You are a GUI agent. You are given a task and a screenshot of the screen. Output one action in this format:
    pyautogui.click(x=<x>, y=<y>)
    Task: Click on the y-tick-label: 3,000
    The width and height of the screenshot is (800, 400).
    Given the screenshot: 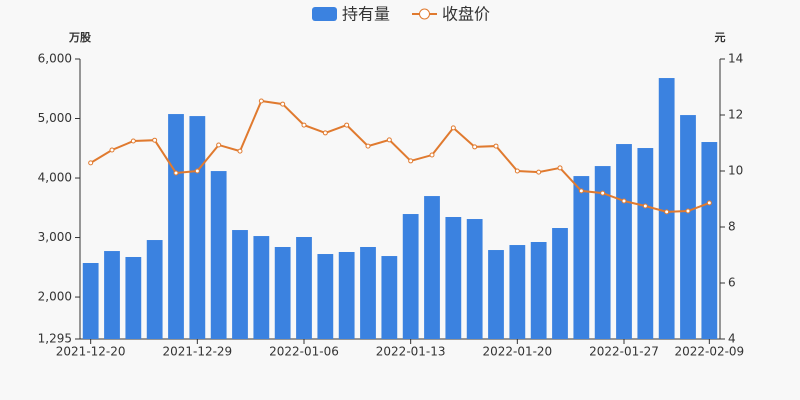 What is the action you would take?
    pyautogui.click(x=55, y=237)
    